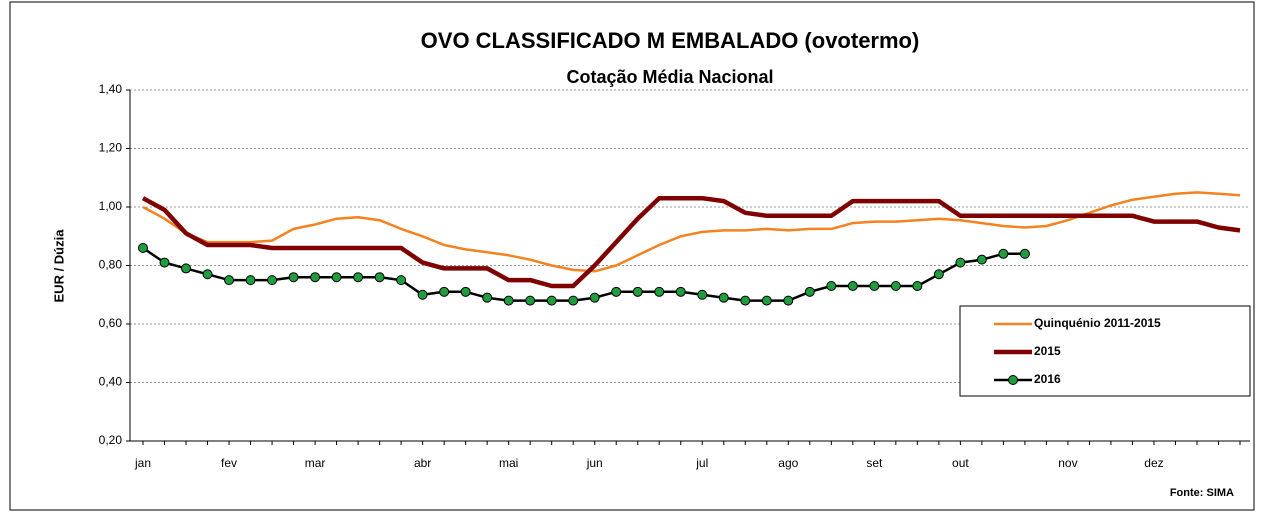  I want to click on x-tick-label: nov, so click(1067, 463).